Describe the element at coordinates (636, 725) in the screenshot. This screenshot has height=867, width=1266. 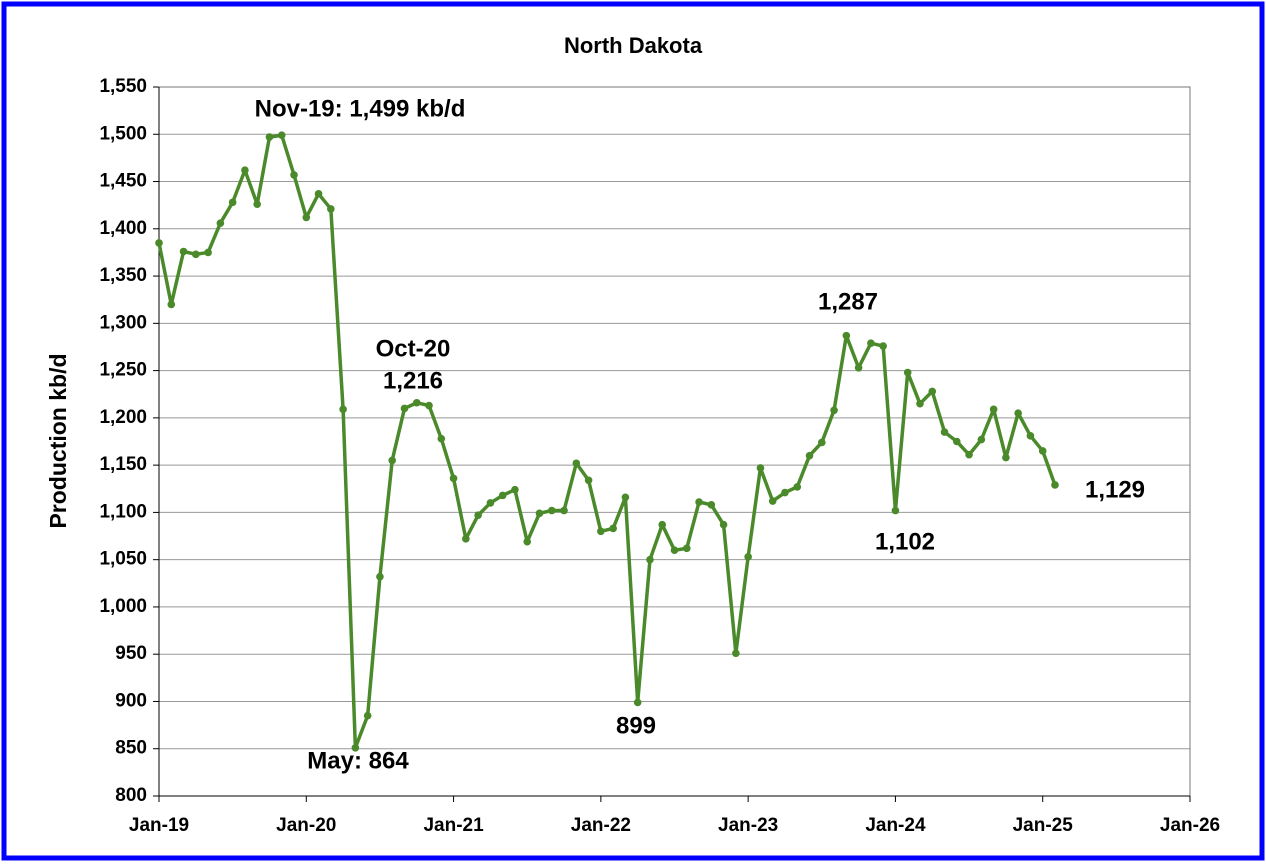
I see `annotation: 899` at that location.